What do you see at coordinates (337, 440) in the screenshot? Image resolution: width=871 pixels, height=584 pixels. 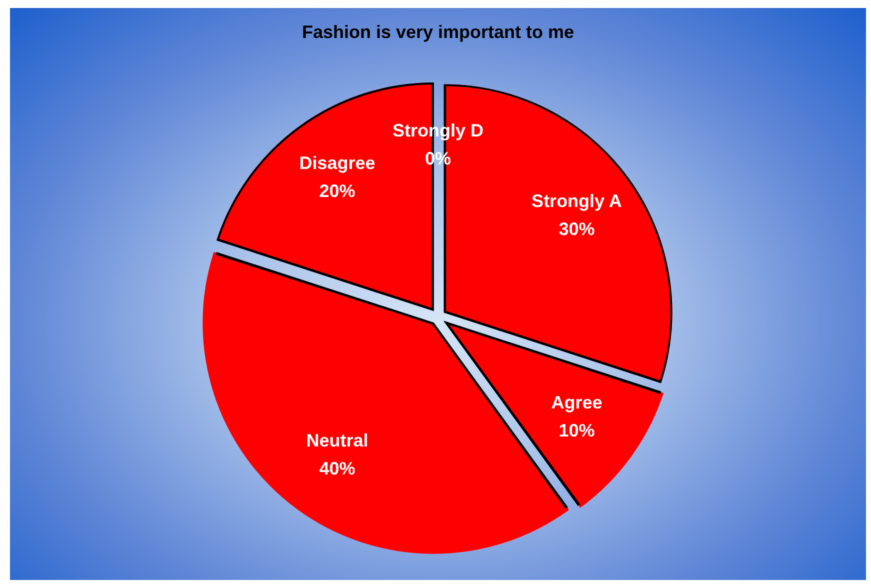 I see `slice-label: Neutral` at bounding box center [337, 440].